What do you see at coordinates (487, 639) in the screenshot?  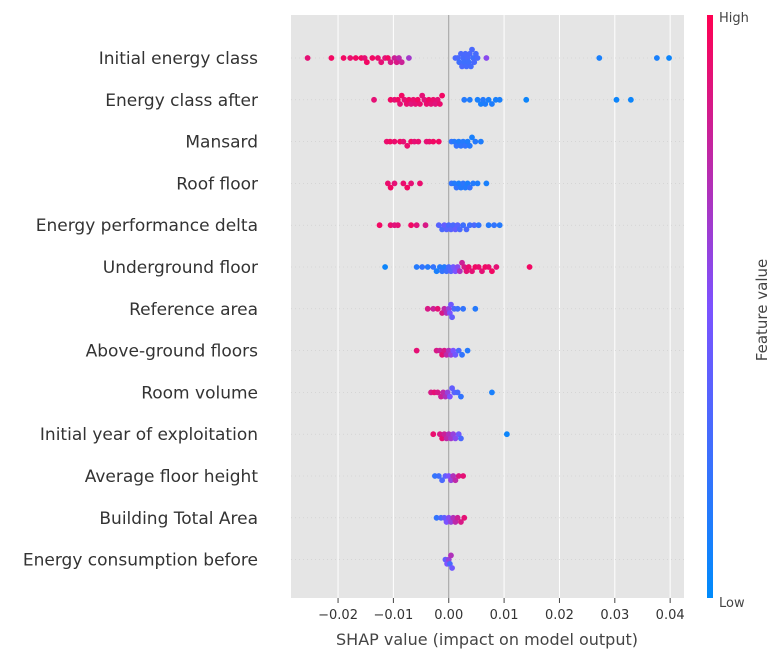 I see `x-axis-title: SHAP value (impact on model output)` at bounding box center [487, 639].